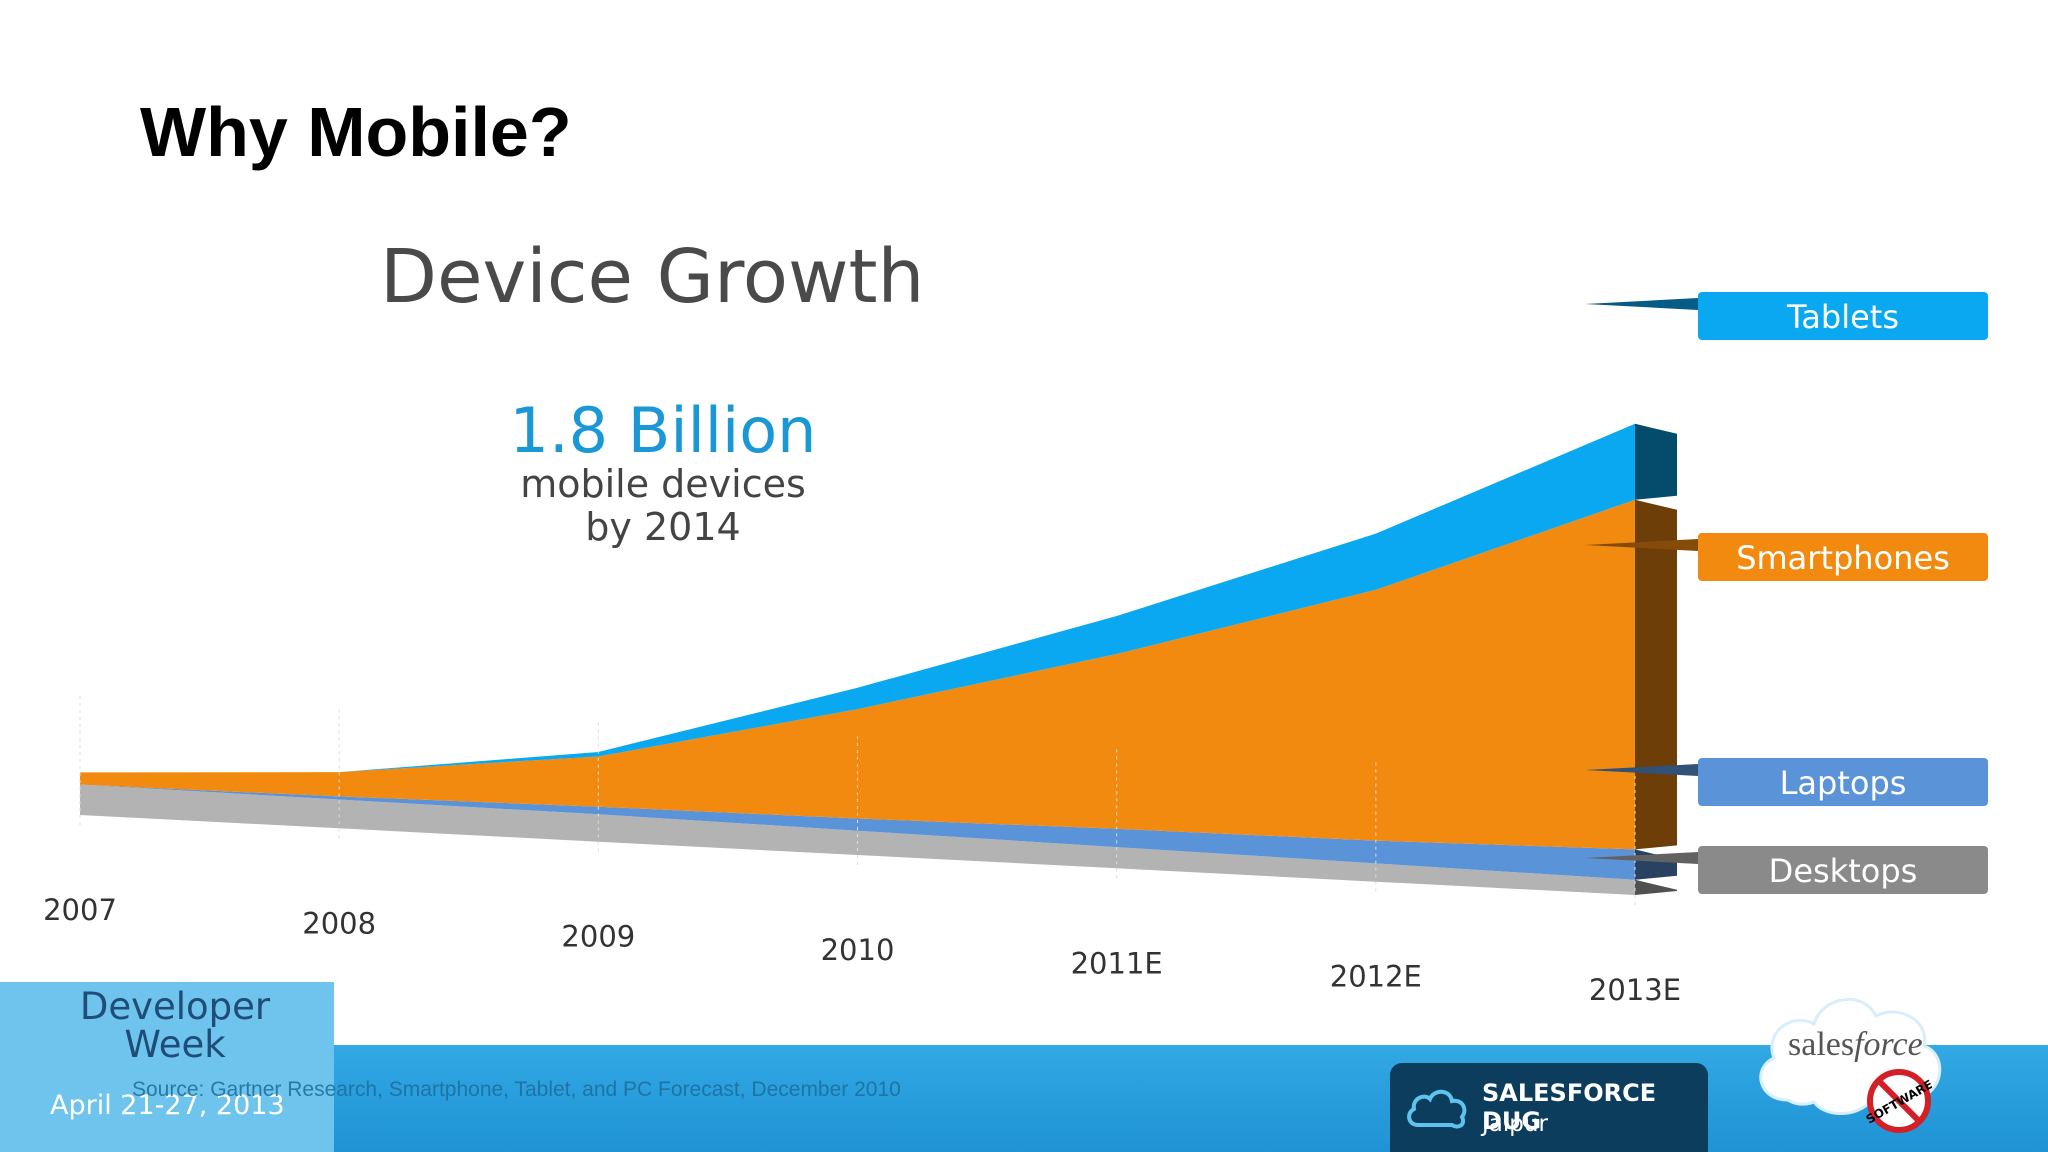  What do you see at coordinates (857, 839) in the screenshot?
I see `area-desktops` at bounding box center [857, 839].